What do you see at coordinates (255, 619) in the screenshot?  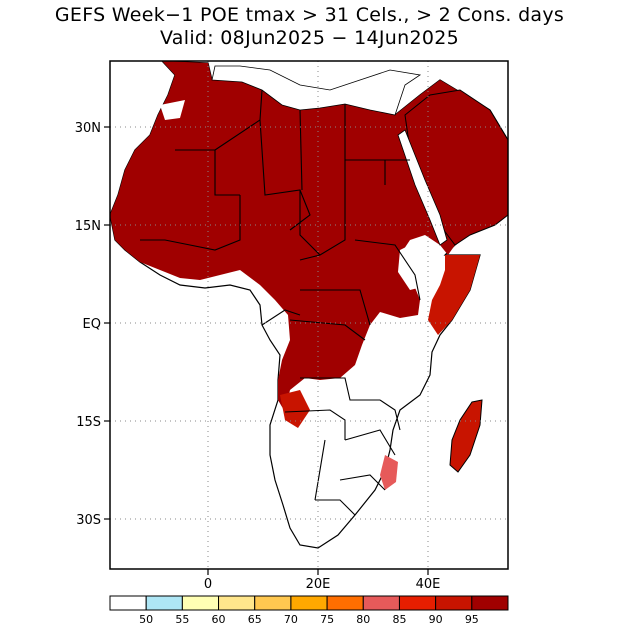 I see `colorbar-label: 65` at bounding box center [255, 619].